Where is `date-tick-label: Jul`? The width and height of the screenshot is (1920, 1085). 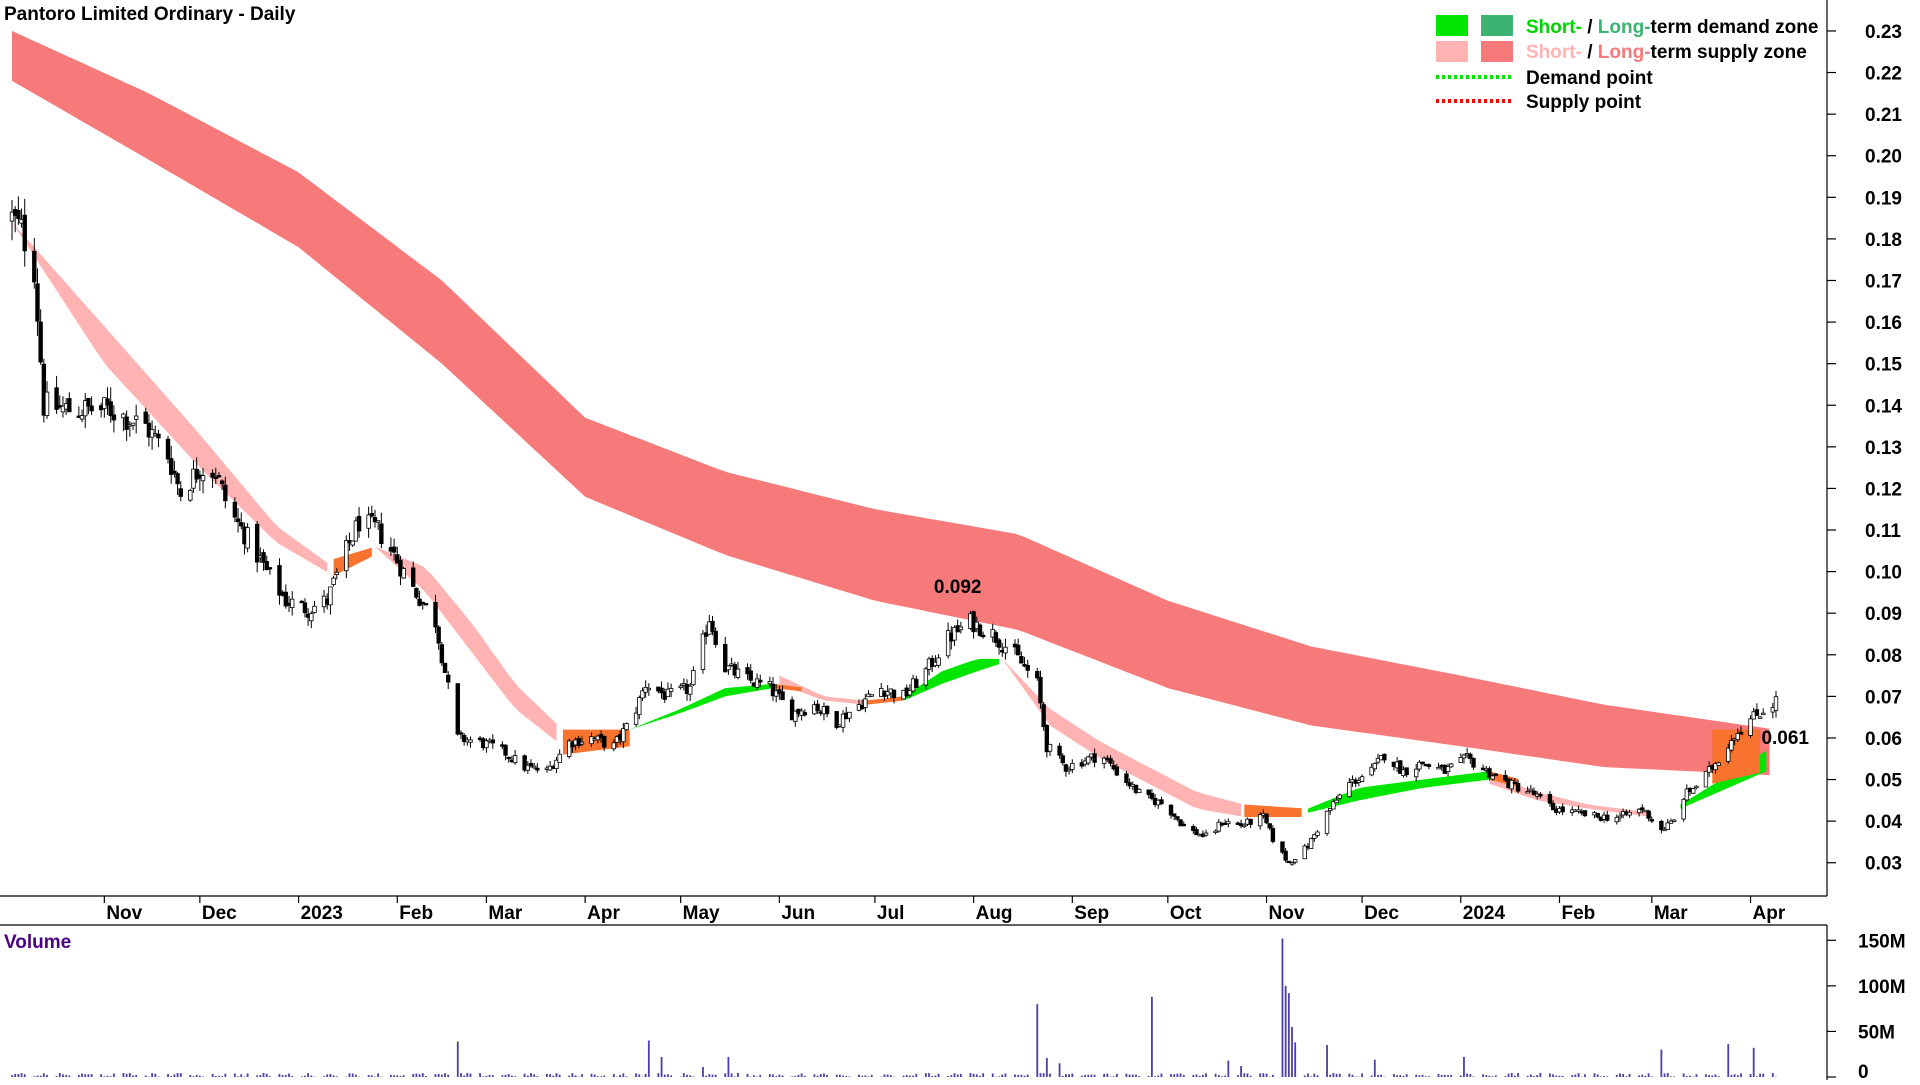
date-tick-label: Jul is located at coordinates (890, 913).